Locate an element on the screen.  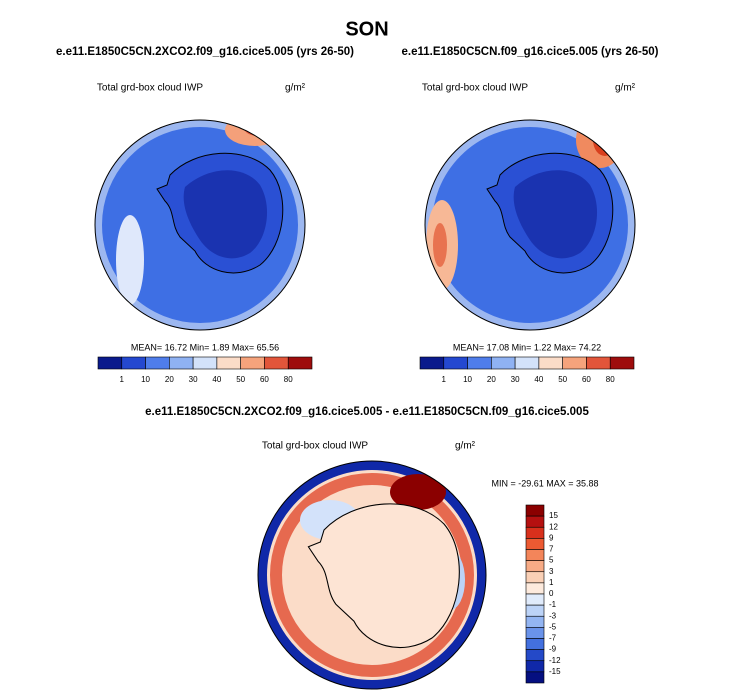
colorbar-label: 0 is located at coordinates (551, 593).